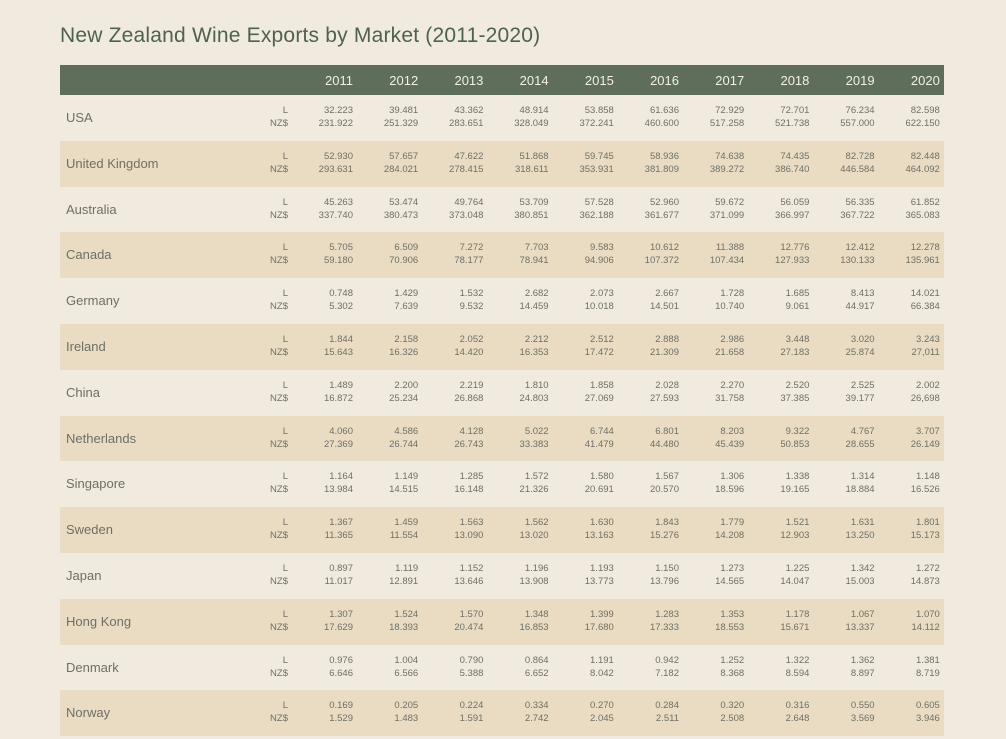  What do you see at coordinates (89, 255) in the screenshot?
I see `market-name: Canada` at bounding box center [89, 255].